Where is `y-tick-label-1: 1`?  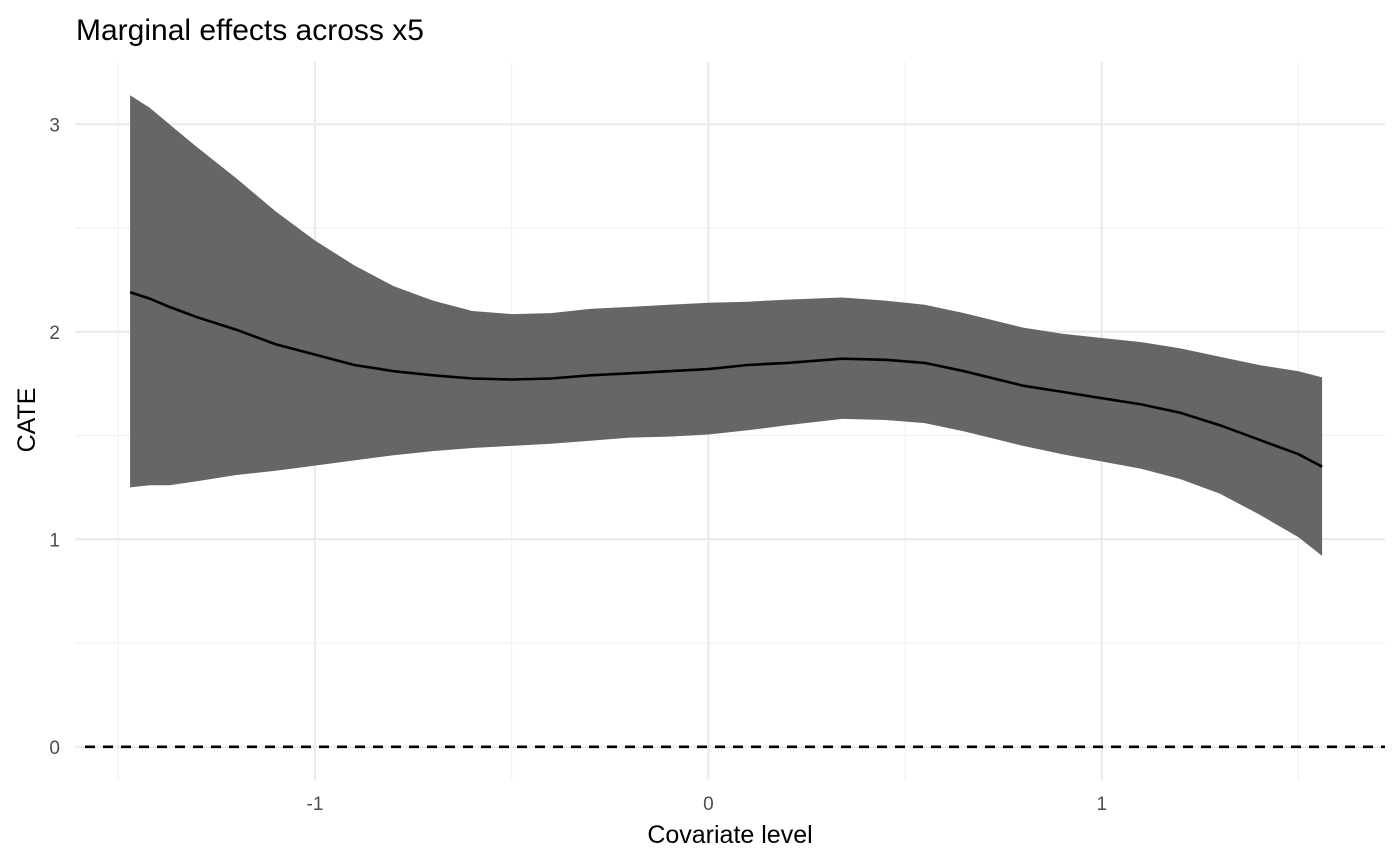 y-tick-label-1: 1 is located at coordinates (54, 540).